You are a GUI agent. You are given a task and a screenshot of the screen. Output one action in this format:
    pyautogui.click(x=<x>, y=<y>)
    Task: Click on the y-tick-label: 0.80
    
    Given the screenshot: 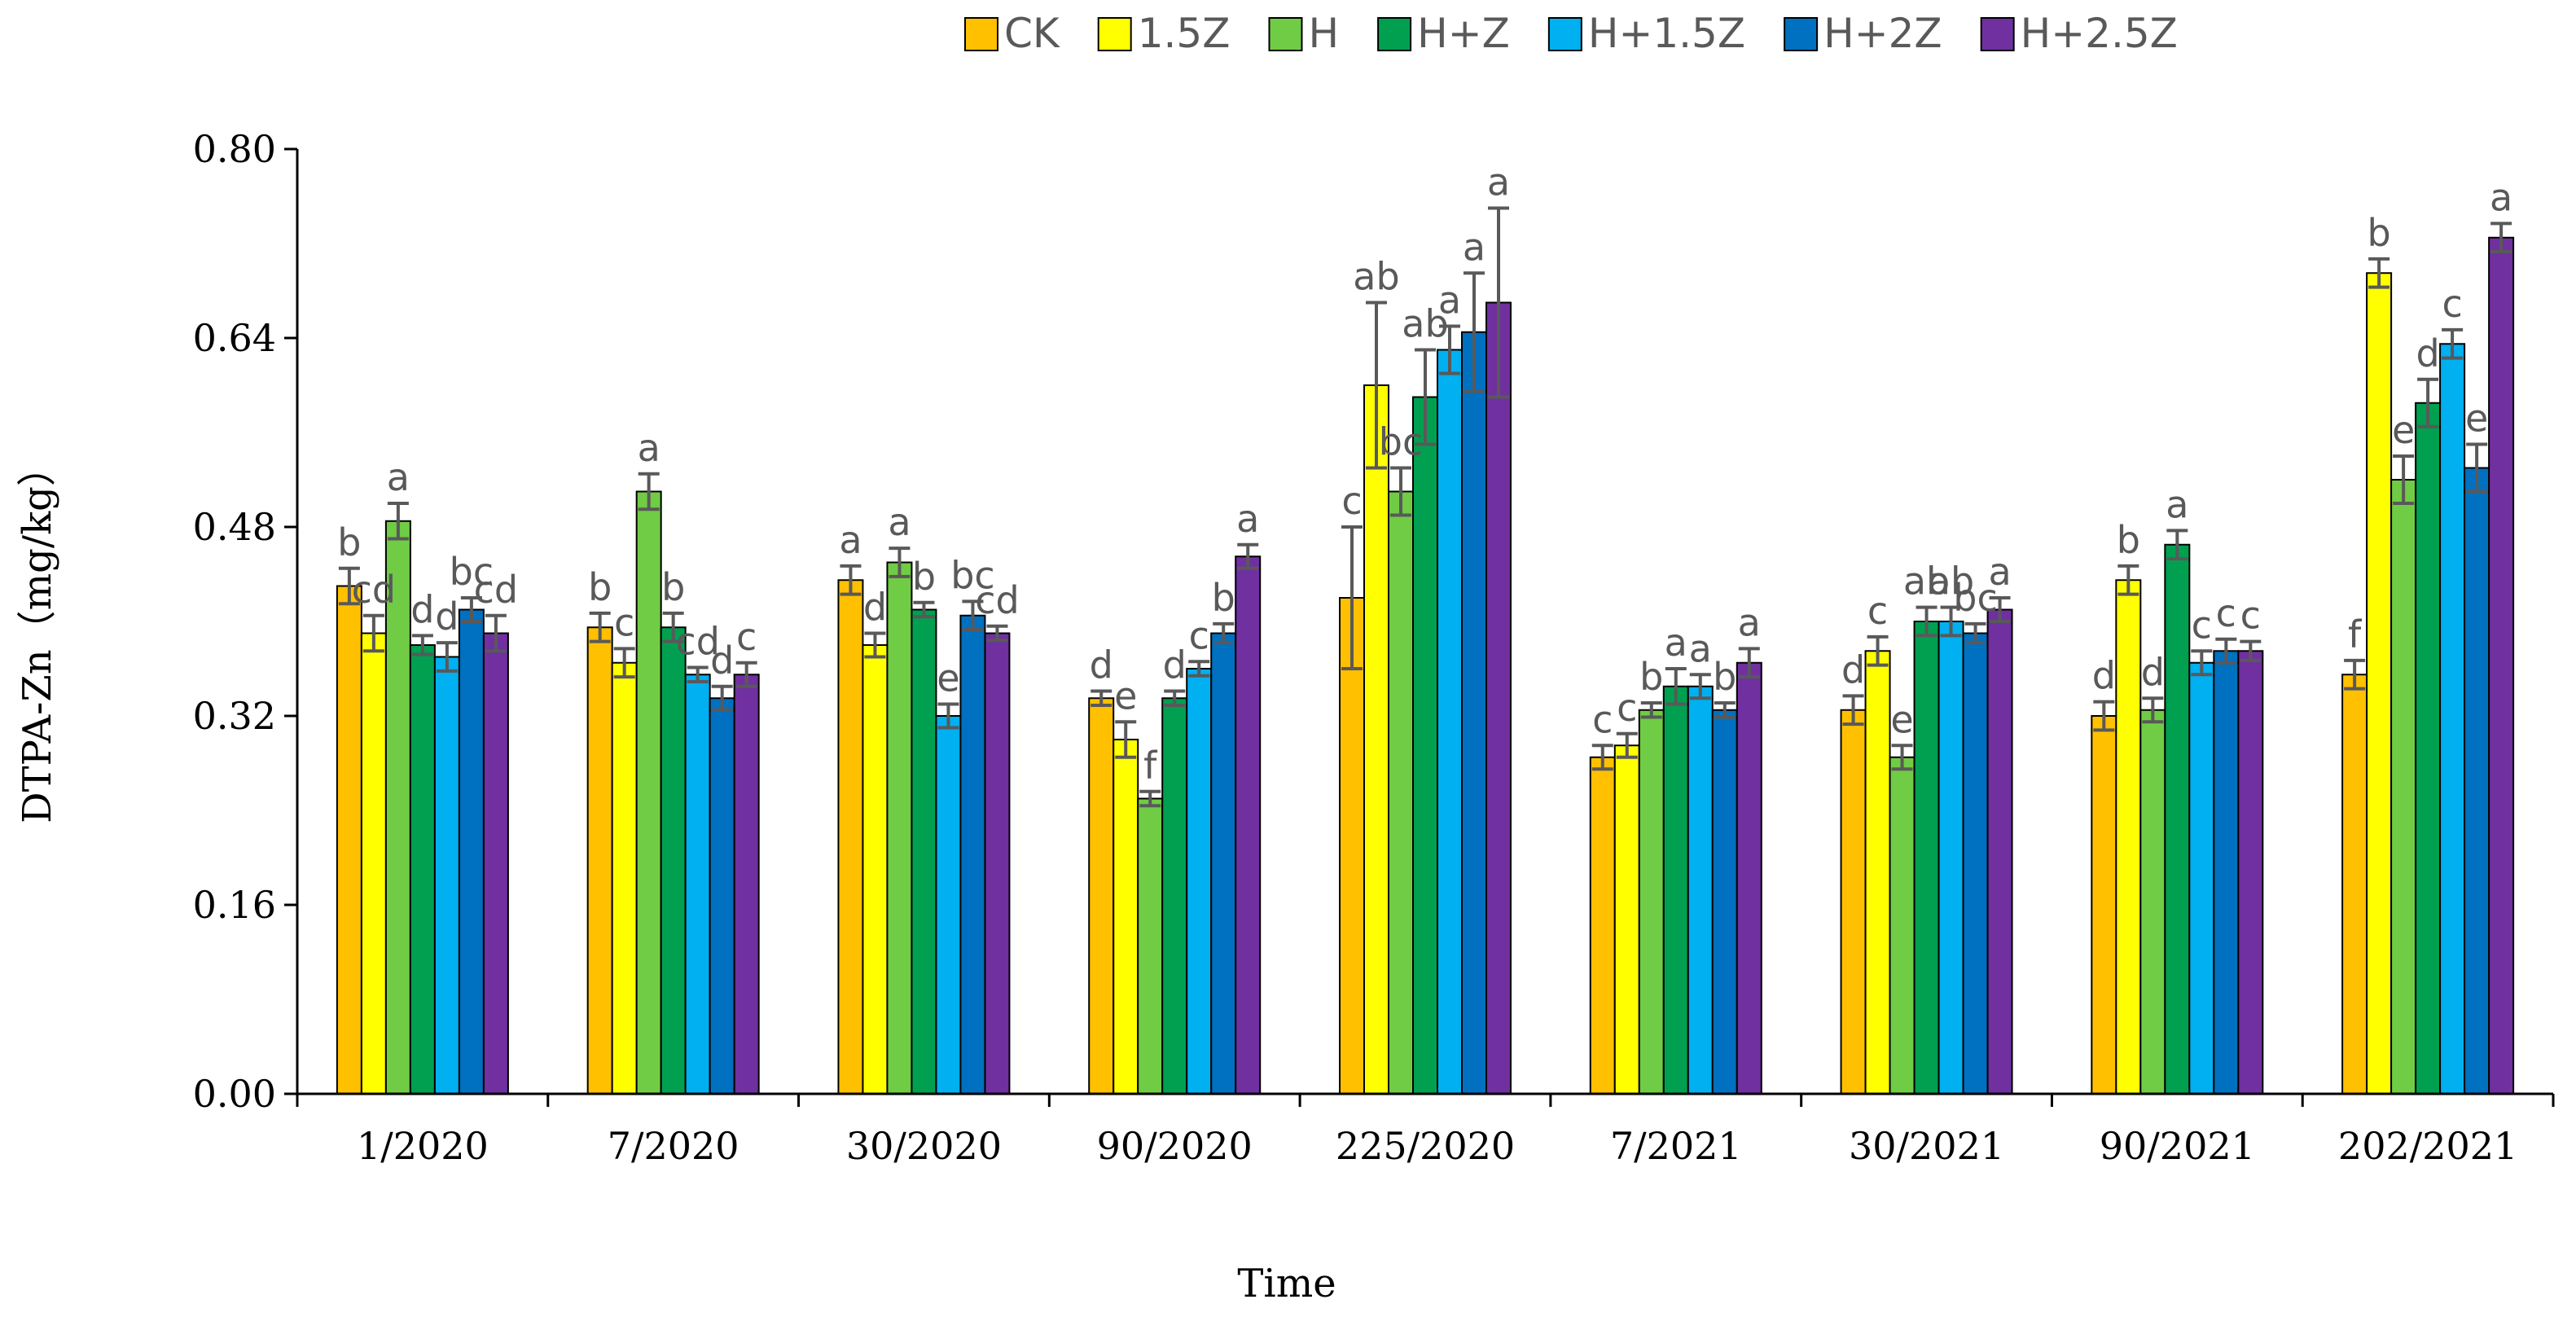 What is the action you would take?
    pyautogui.click(x=234, y=149)
    